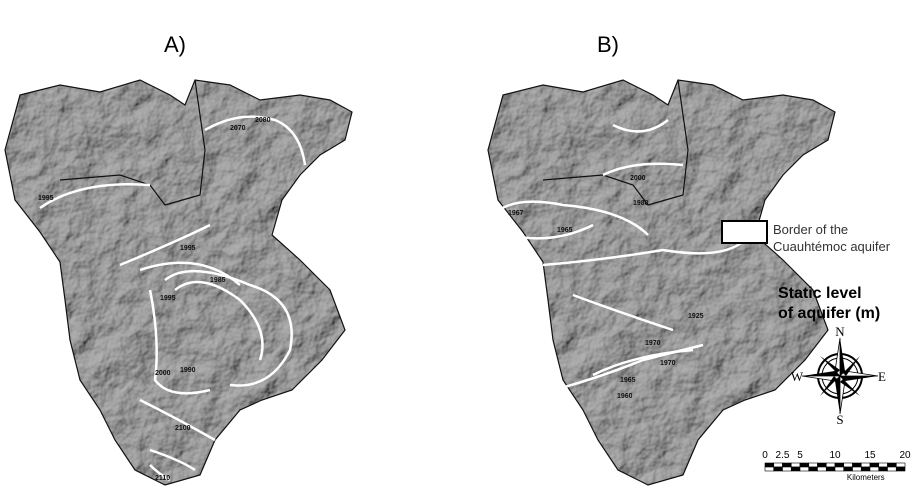 The width and height of the screenshot is (920, 489). What do you see at coordinates (905, 455) in the screenshot?
I see `scale-tick-label: 20` at bounding box center [905, 455].